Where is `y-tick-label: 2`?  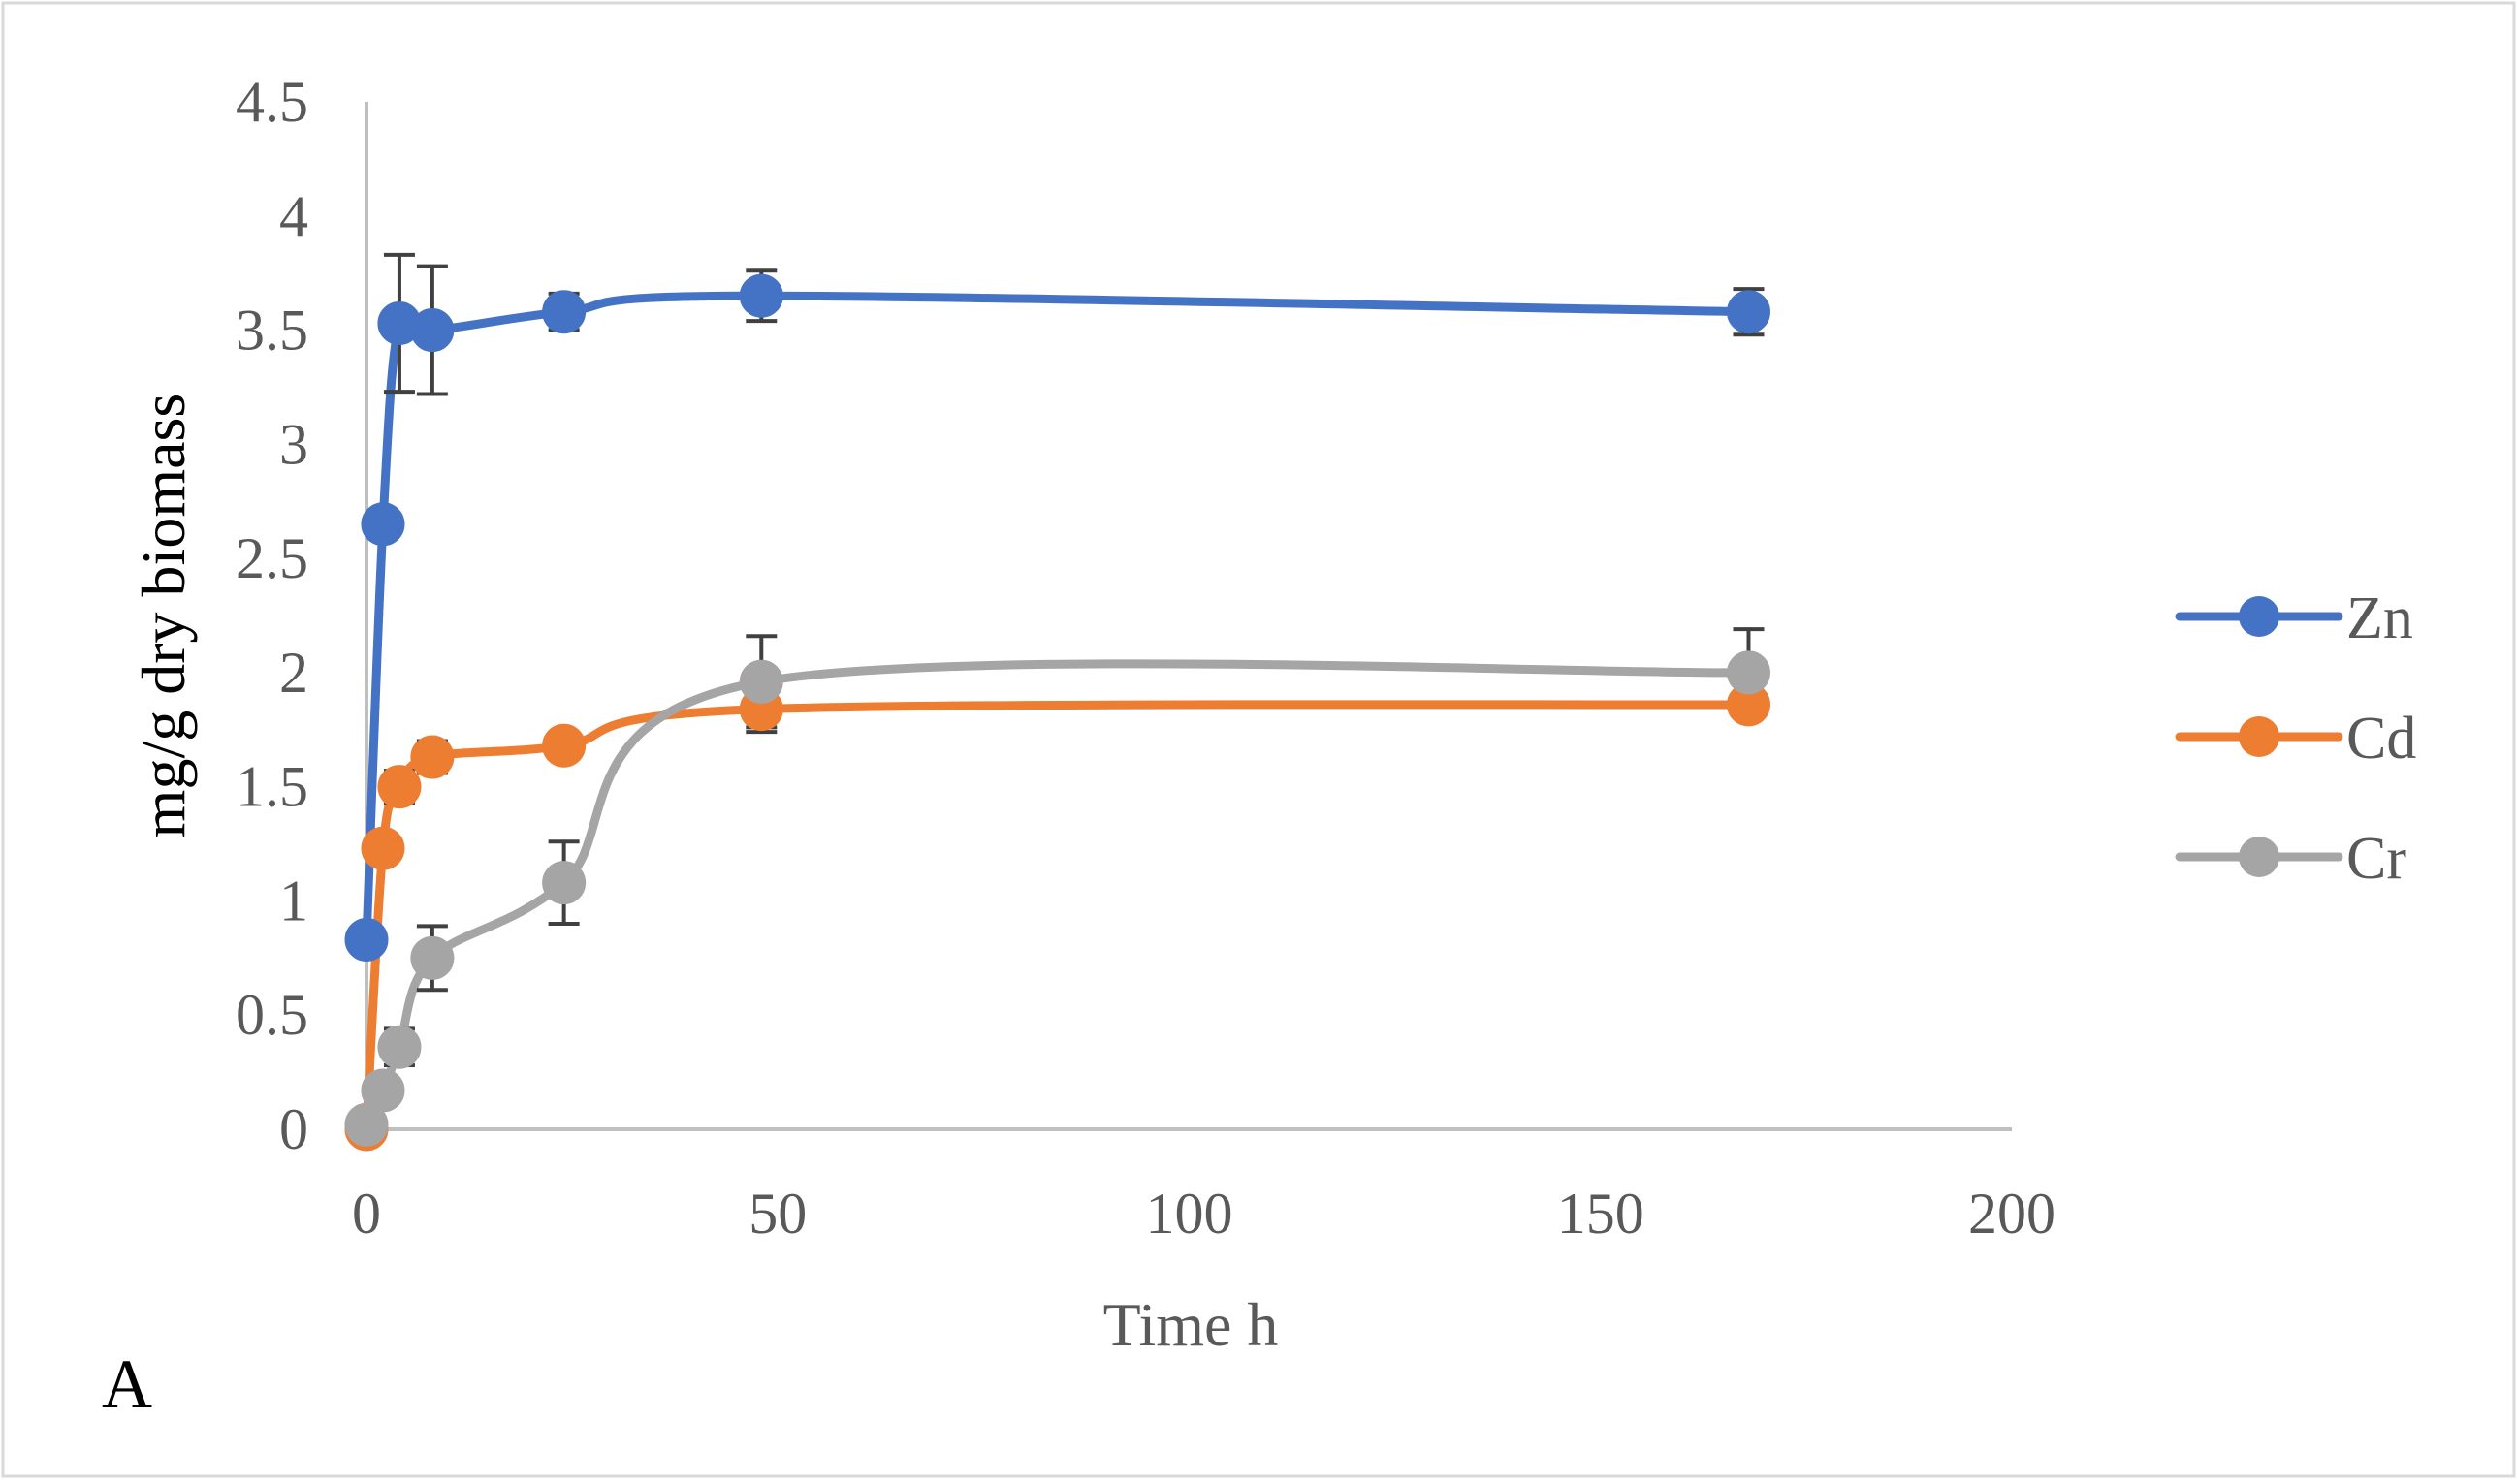 y-tick-label: 2 is located at coordinates (293, 673).